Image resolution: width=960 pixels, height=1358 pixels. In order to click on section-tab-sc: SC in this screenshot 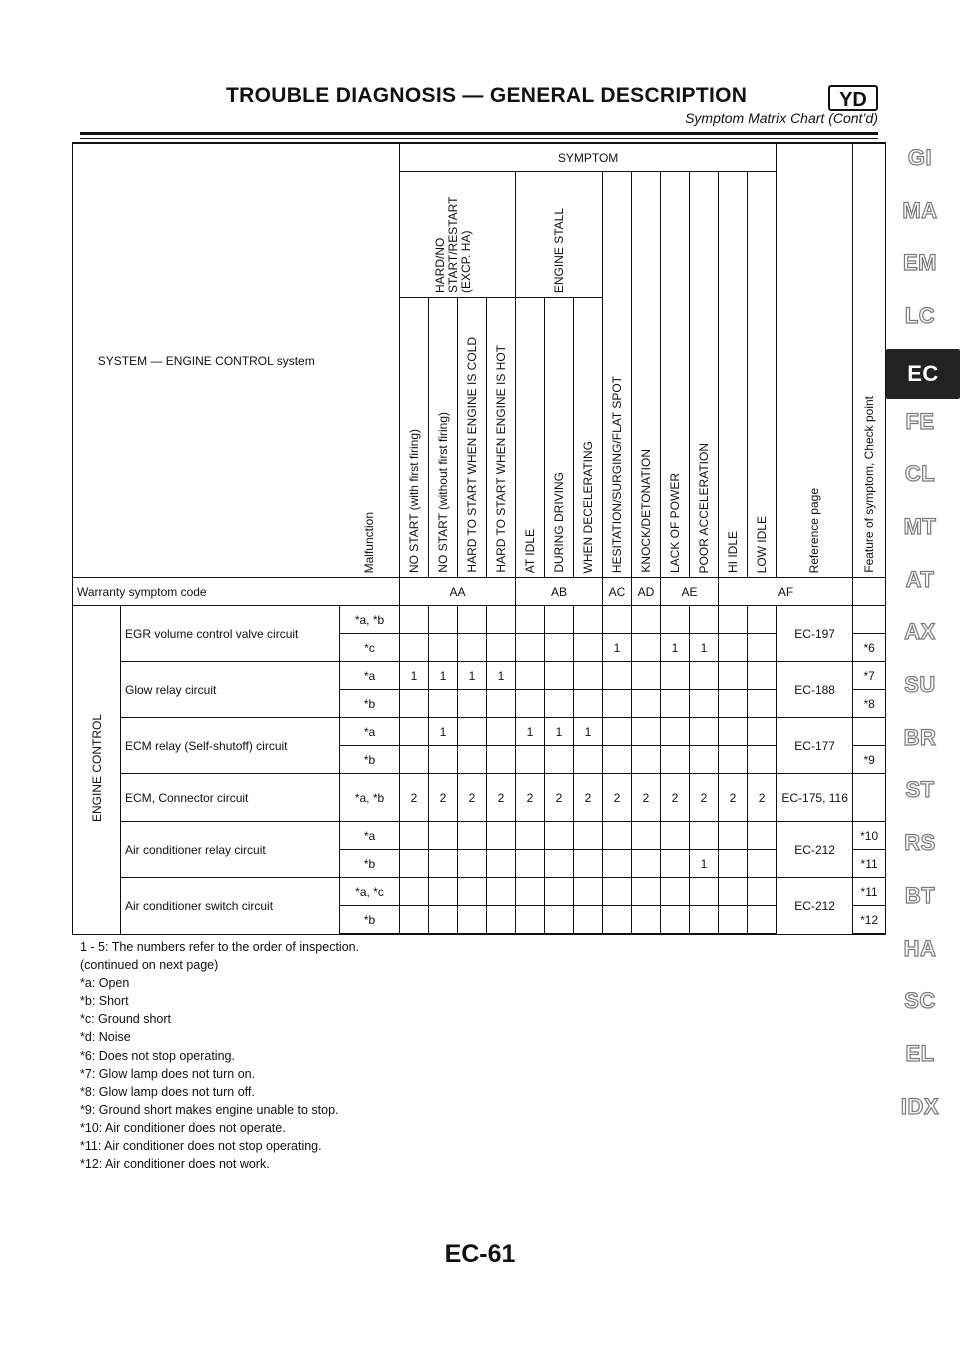, I will do `click(920, 1001)`.